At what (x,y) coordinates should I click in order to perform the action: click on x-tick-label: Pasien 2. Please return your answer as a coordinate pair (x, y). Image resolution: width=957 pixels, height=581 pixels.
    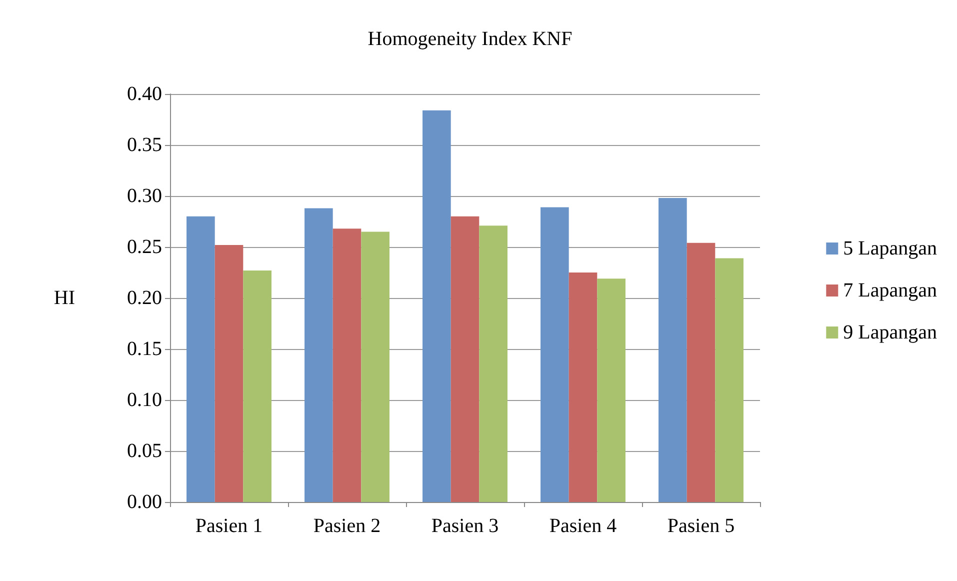
    Looking at the image, I should click on (347, 526).